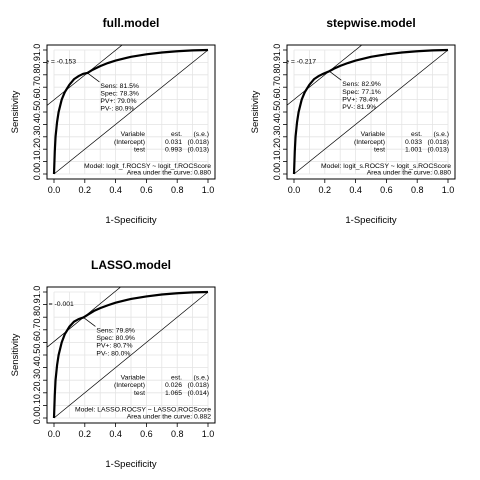 The width and height of the screenshot is (480, 480). What do you see at coordinates (119, 94) in the screenshot?
I see `stat-line: Spec: 78.3%` at bounding box center [119, 94].